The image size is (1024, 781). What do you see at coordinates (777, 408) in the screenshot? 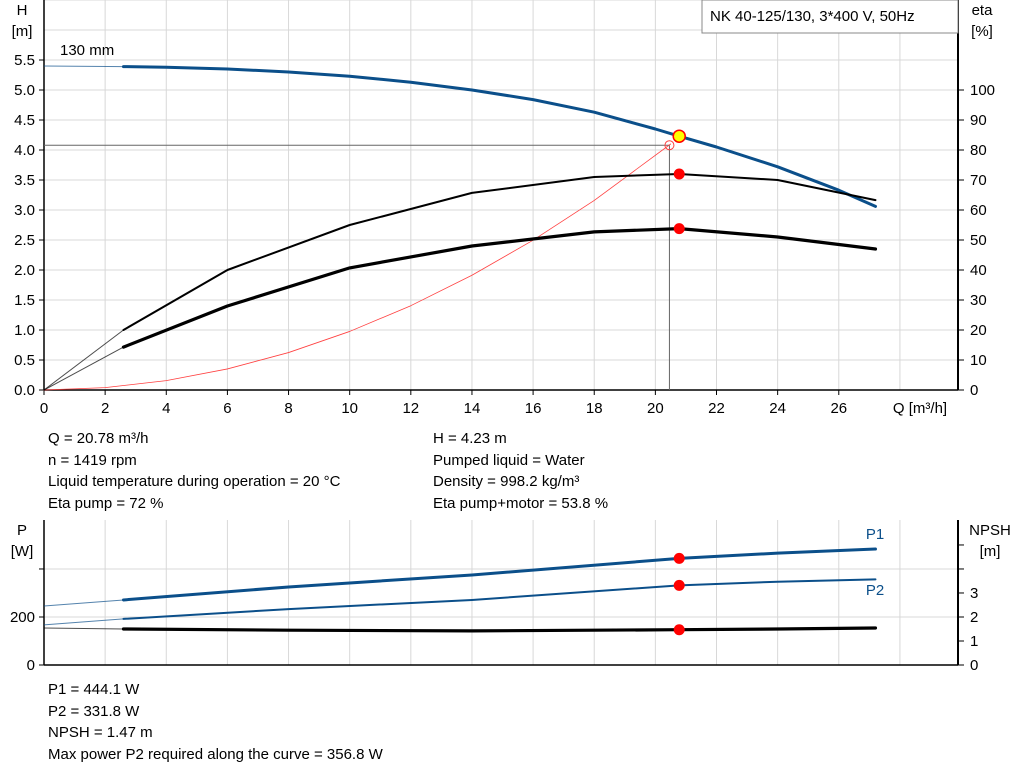
I see `x-tick-label: 24` at bounding box center [777, 408].